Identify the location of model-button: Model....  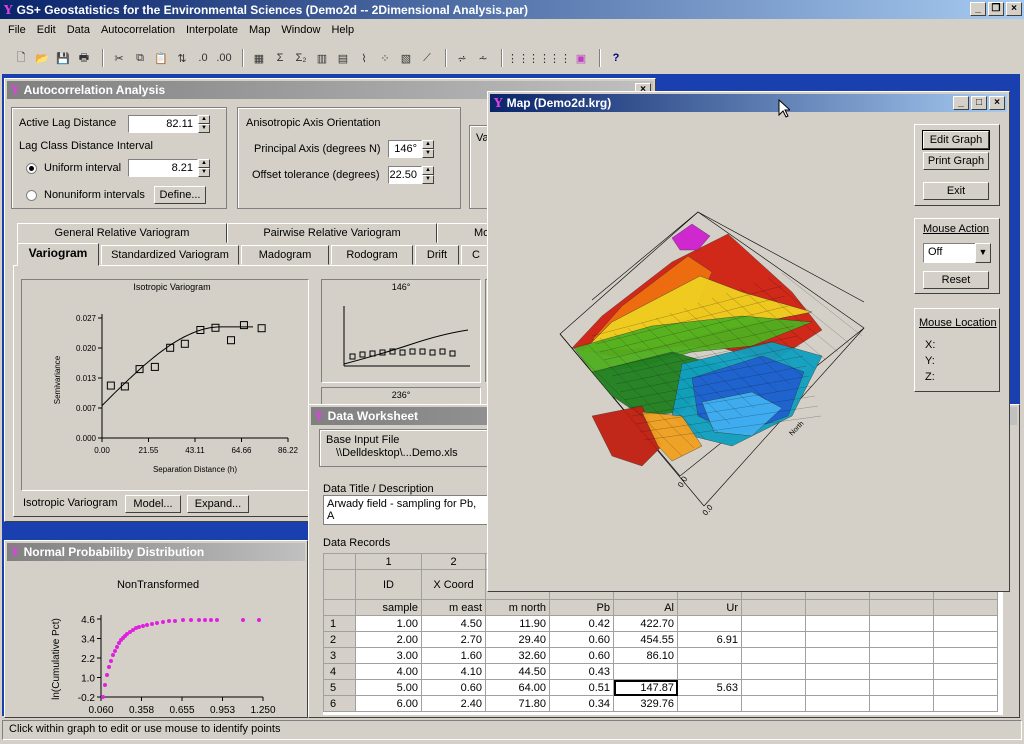
(153, 504).